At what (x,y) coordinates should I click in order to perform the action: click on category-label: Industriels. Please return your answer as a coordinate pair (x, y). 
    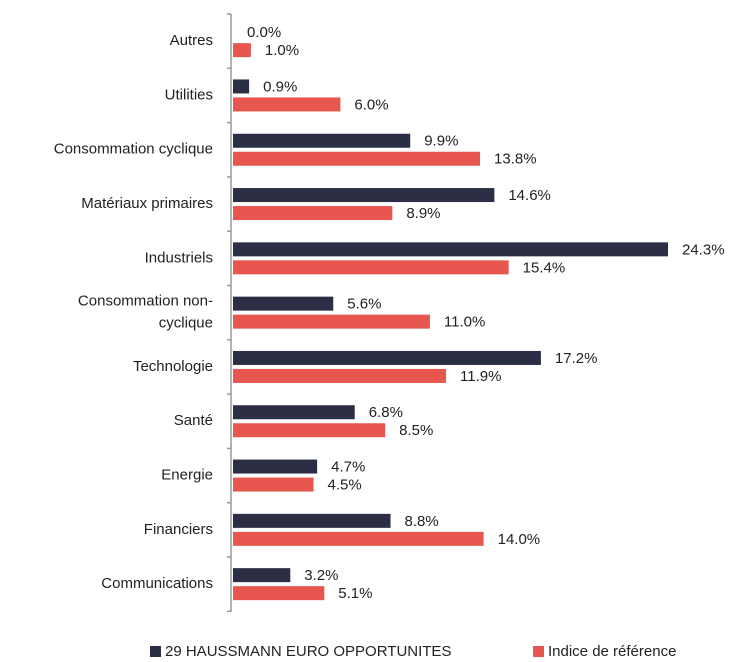
    Looking at the image, I should click on (179, 257).